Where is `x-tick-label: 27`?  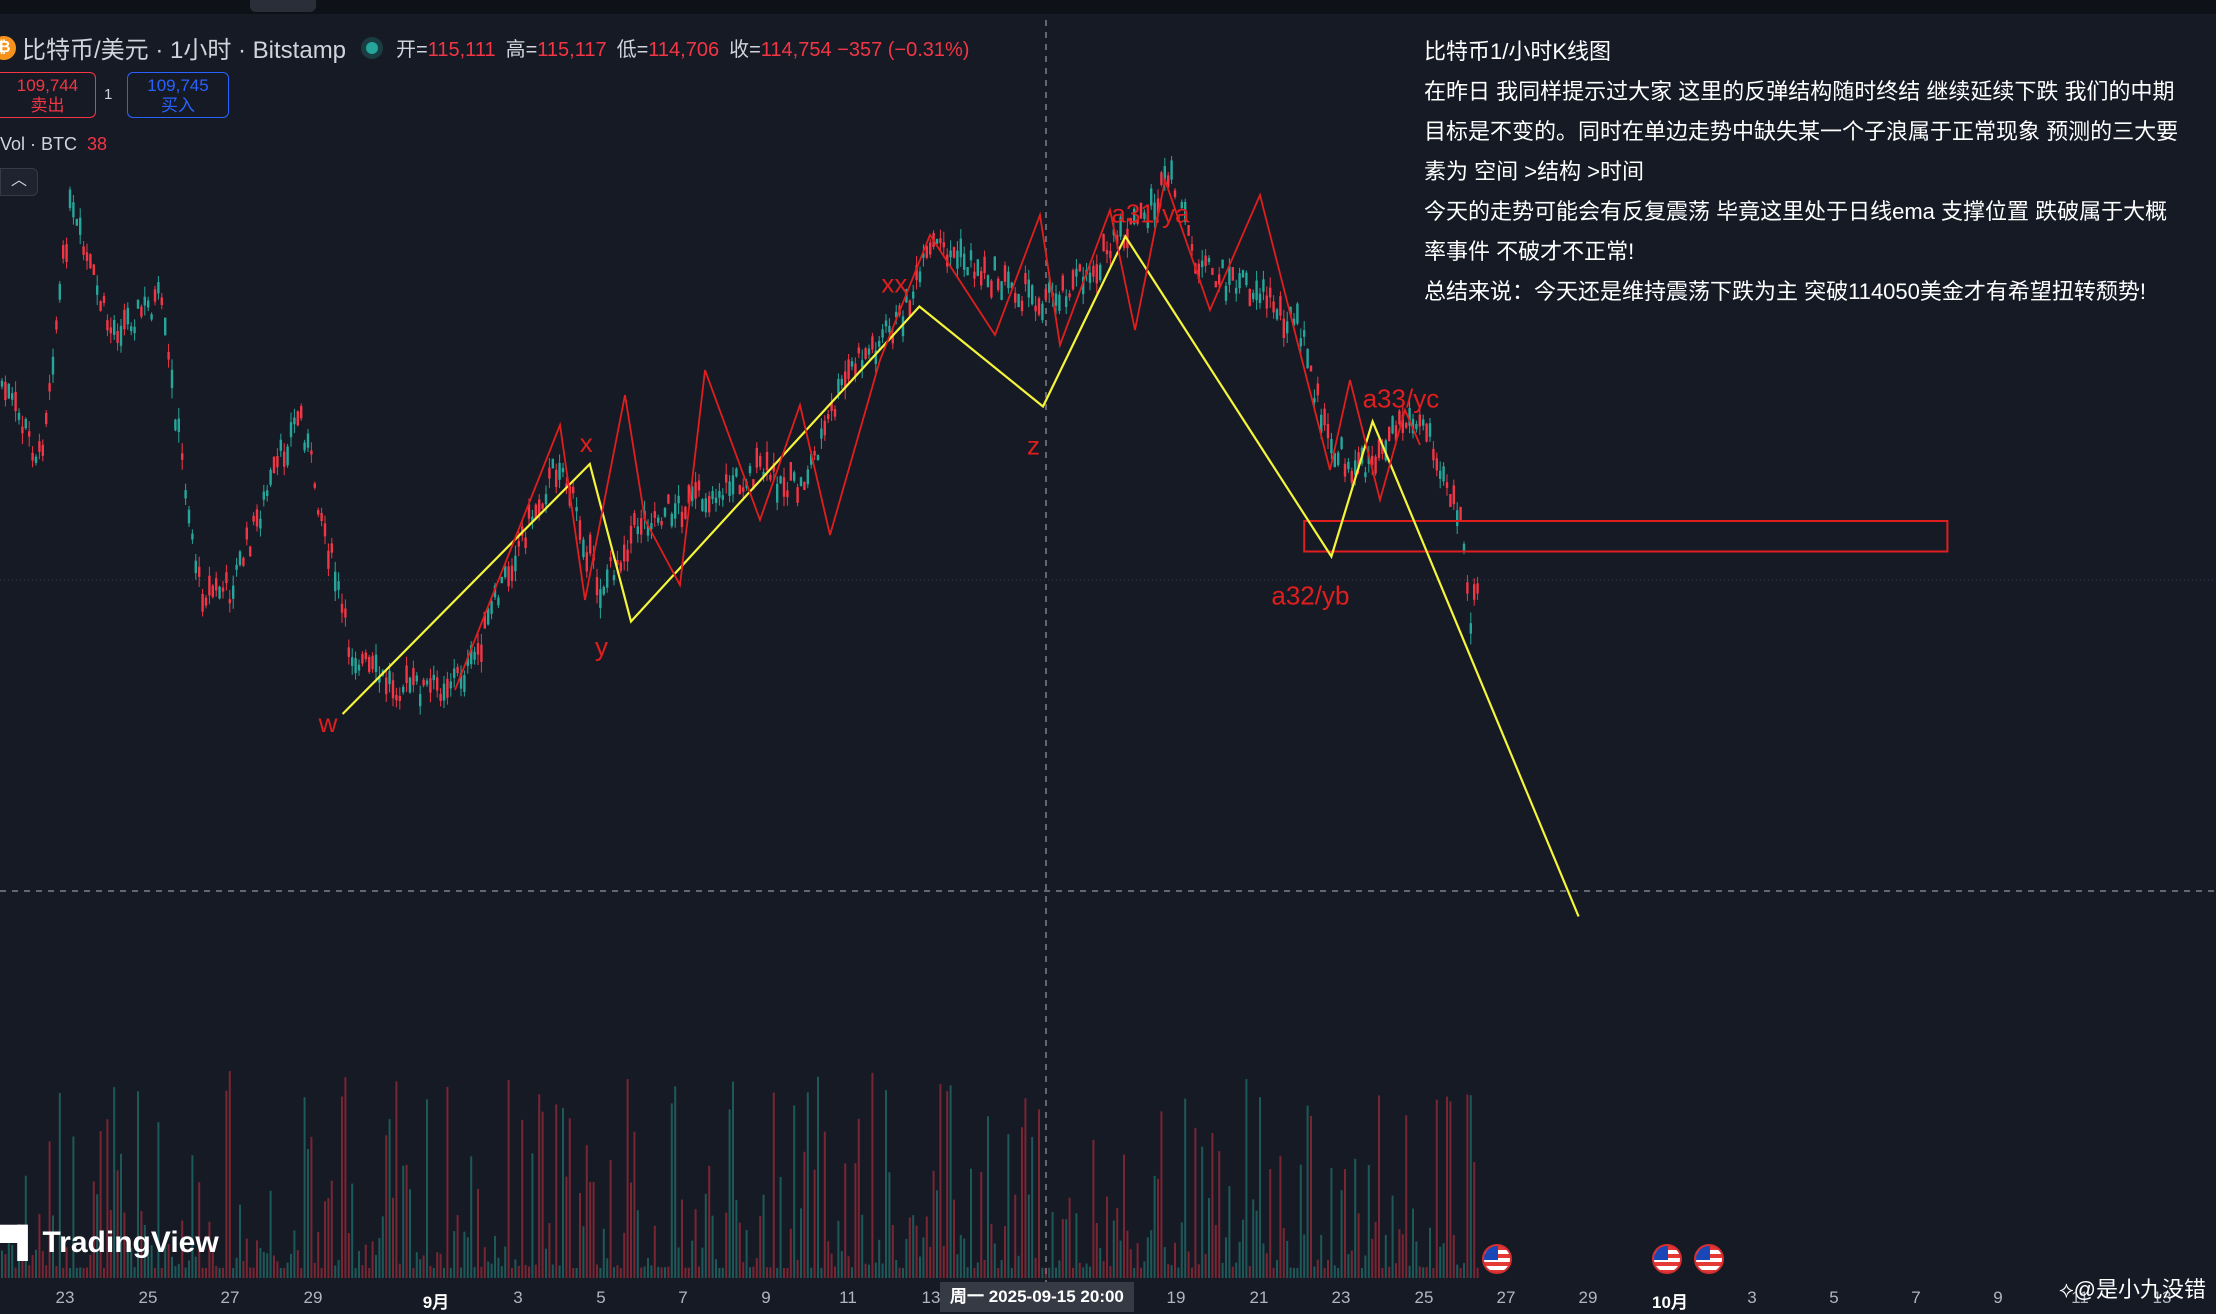
x-tick-label: 27 is located at coordinates (230, 1297).